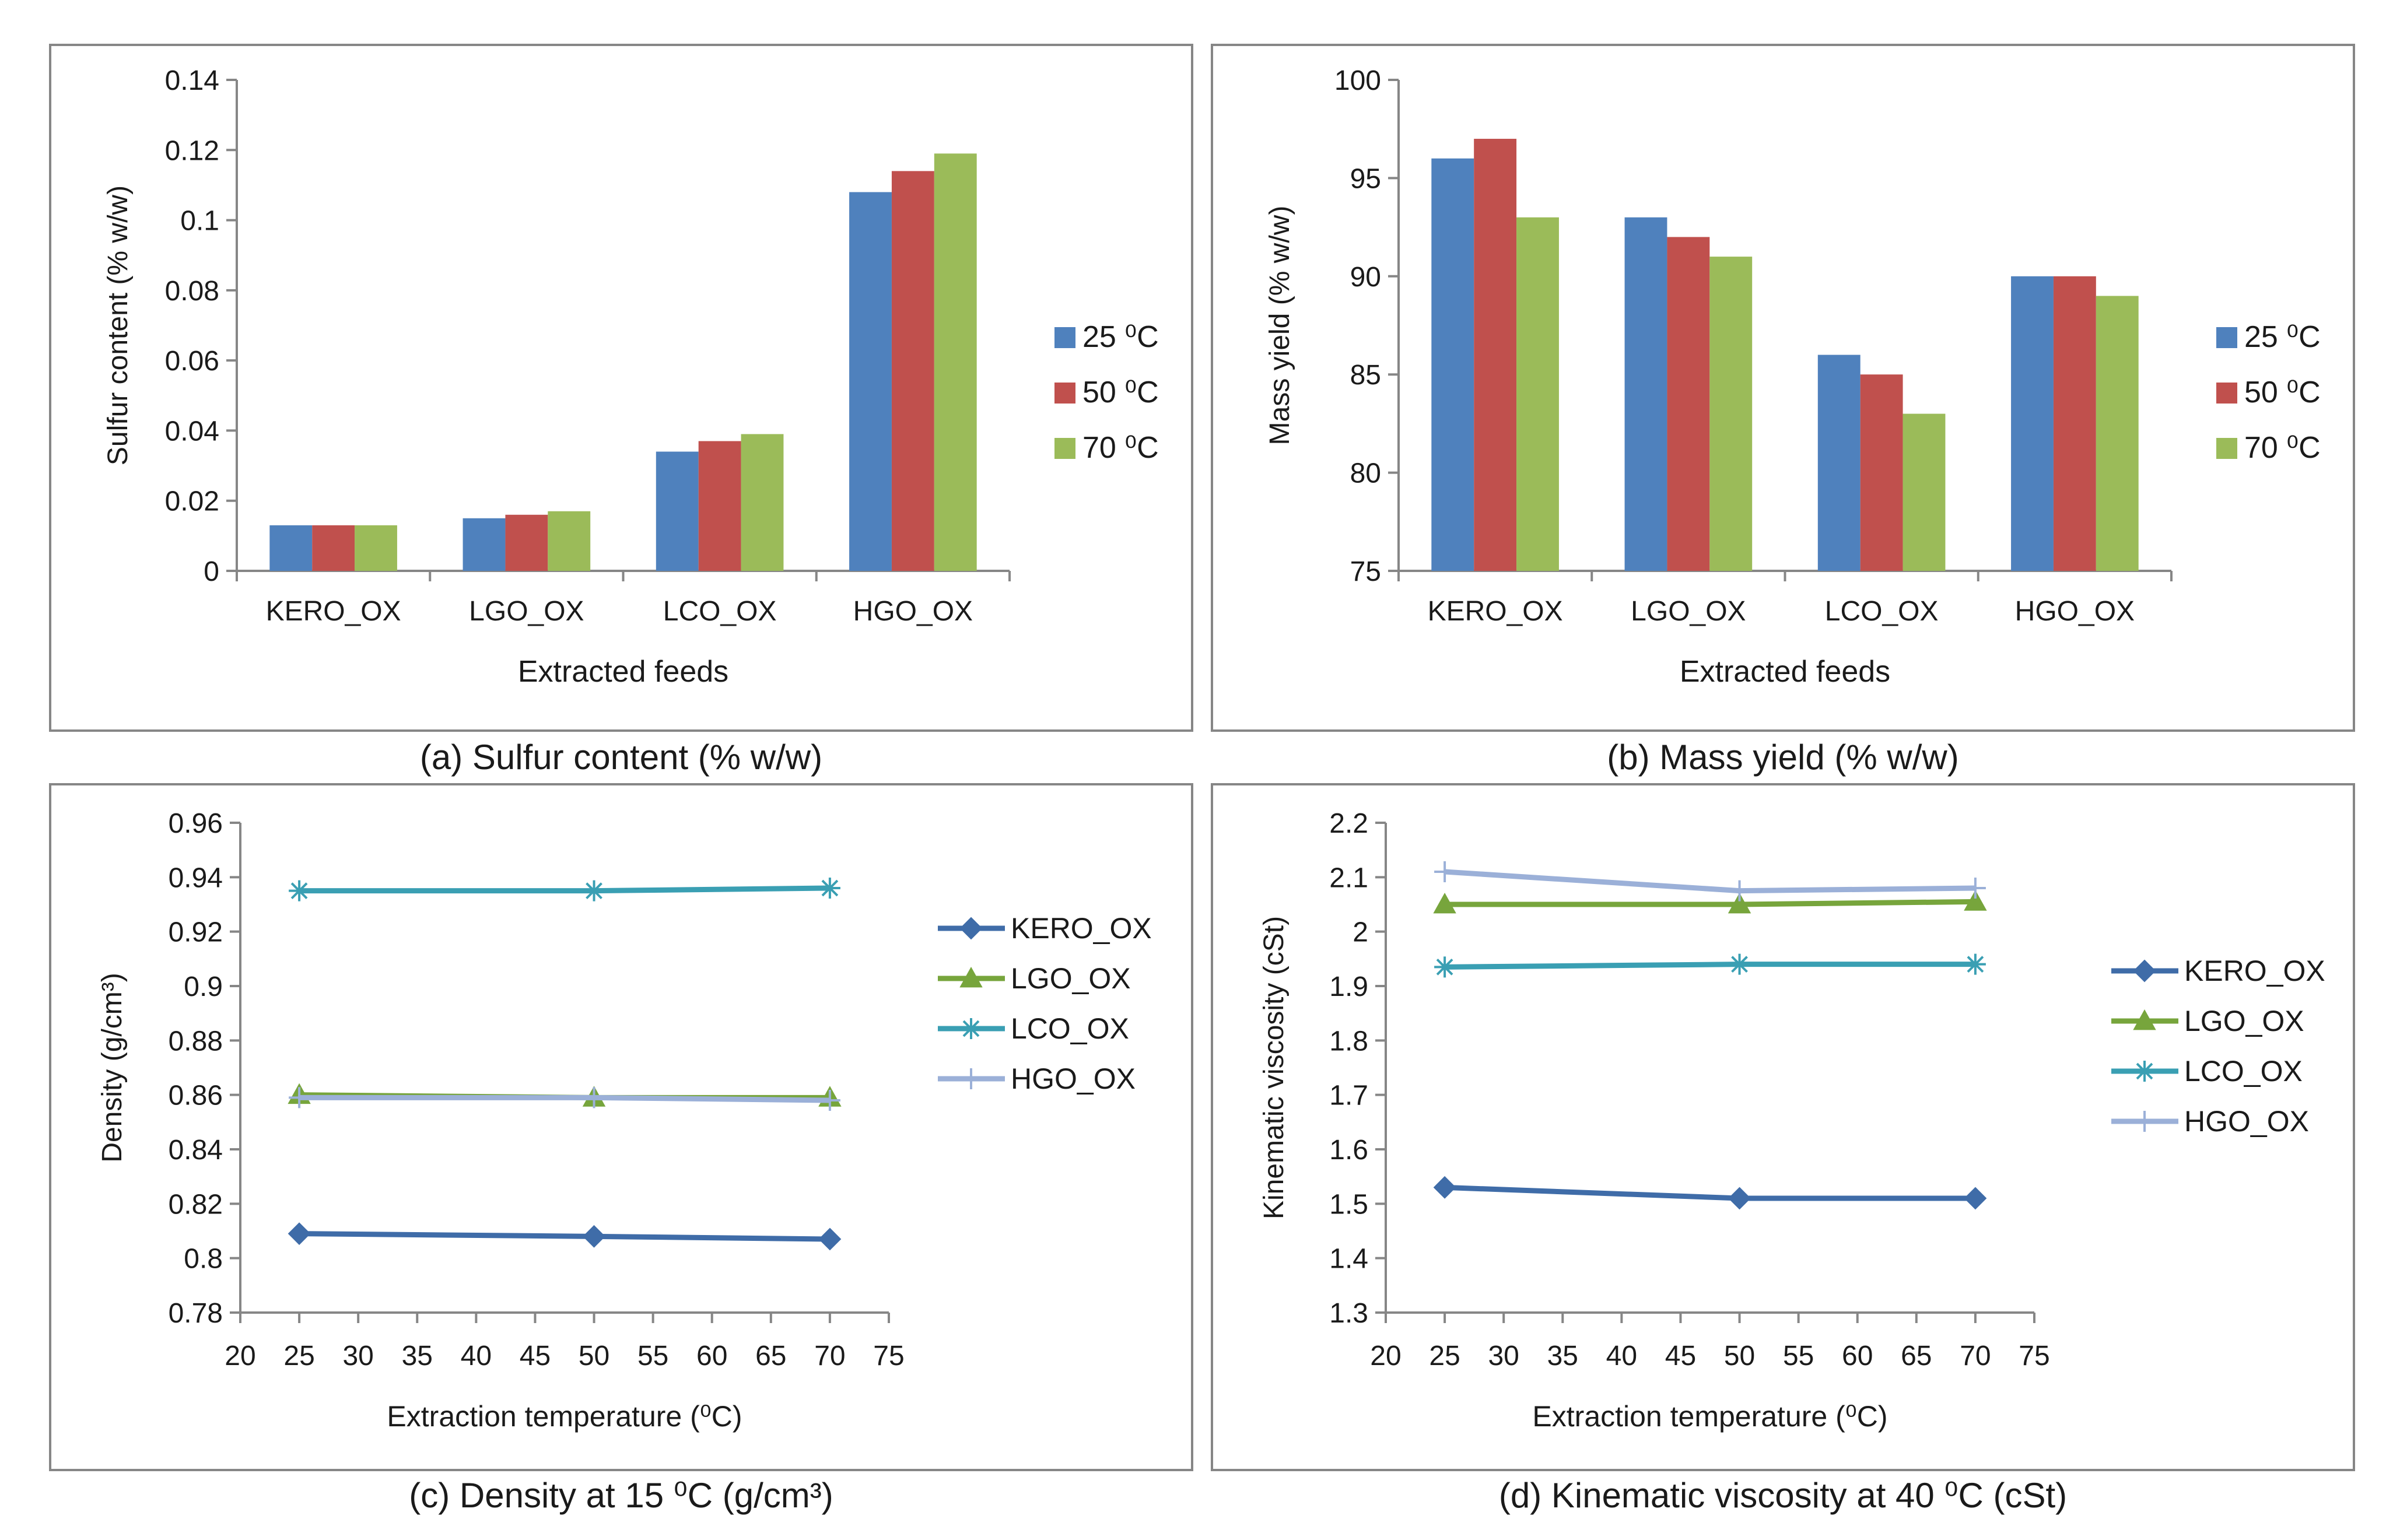  Describe the element at coordinates (1709, 1416) in the screenshot. I see `x-axis-title: Extraction temperature (⁰C)` at that location.